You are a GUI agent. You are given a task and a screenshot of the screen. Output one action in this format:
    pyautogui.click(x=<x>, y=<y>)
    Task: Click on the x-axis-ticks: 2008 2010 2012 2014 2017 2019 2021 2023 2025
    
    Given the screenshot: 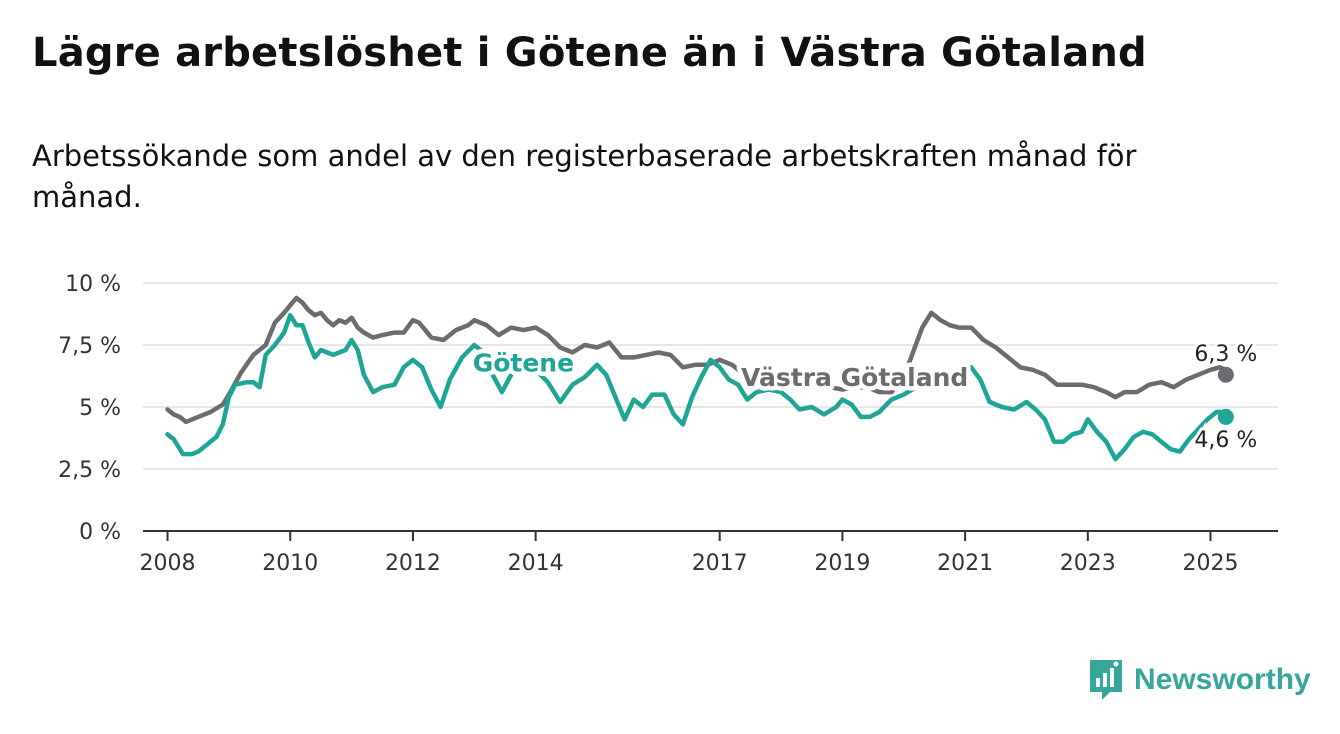 What is the action you would take?
    pyautogui.click(x=689, y=553)
    